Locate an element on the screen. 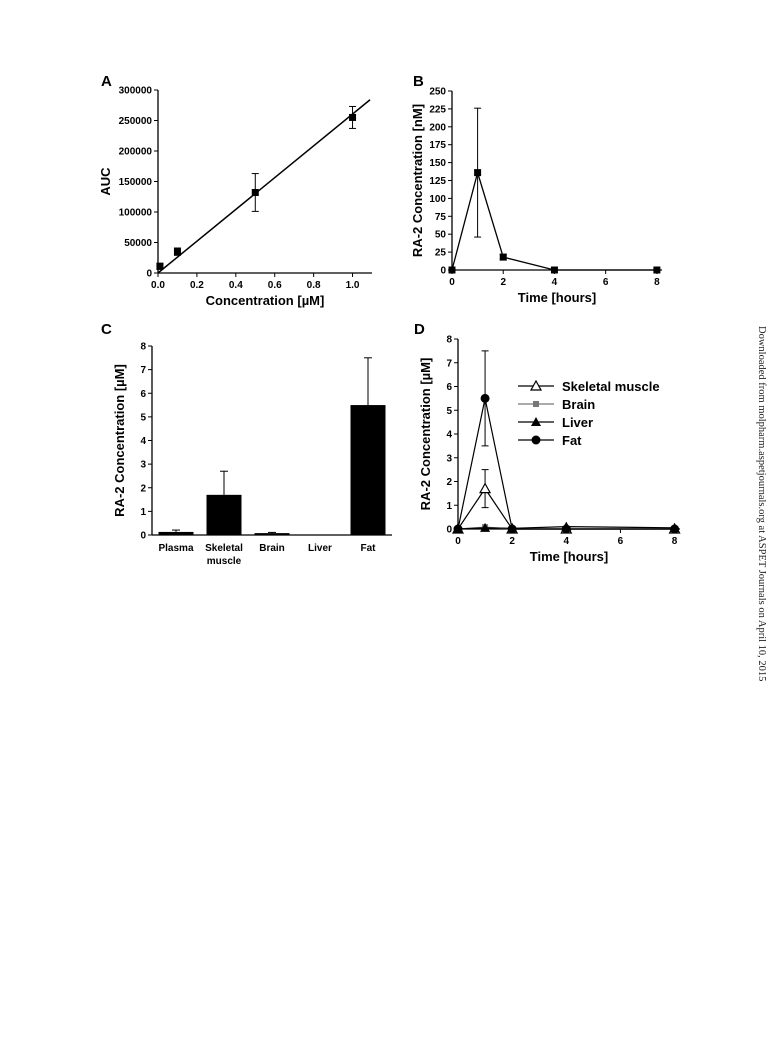 This screenshot has height=1043, width=779. category-label: muscle is located at coordinates (224, 561).